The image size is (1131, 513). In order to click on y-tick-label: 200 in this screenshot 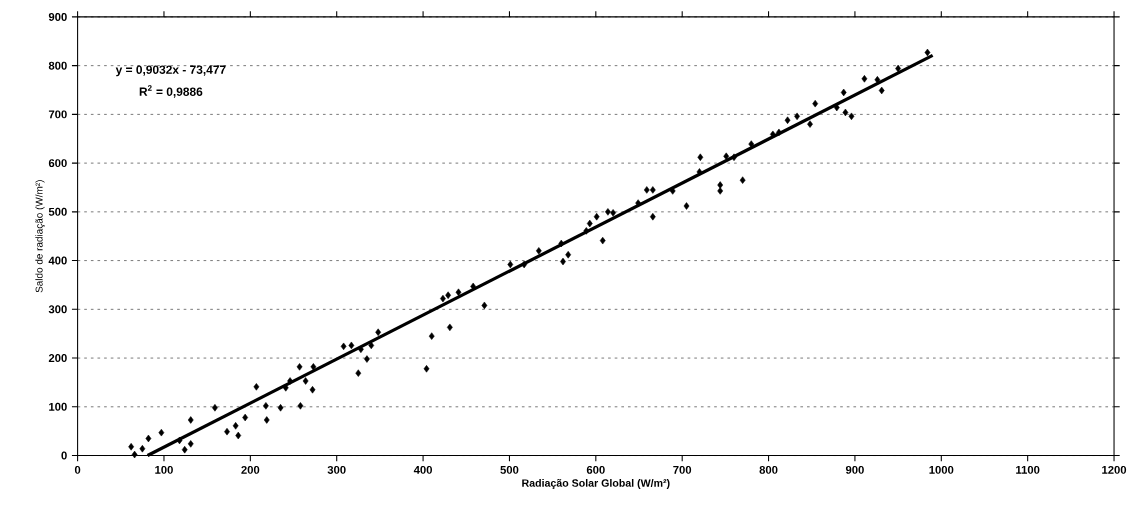, I will do `click(57, 357)`.